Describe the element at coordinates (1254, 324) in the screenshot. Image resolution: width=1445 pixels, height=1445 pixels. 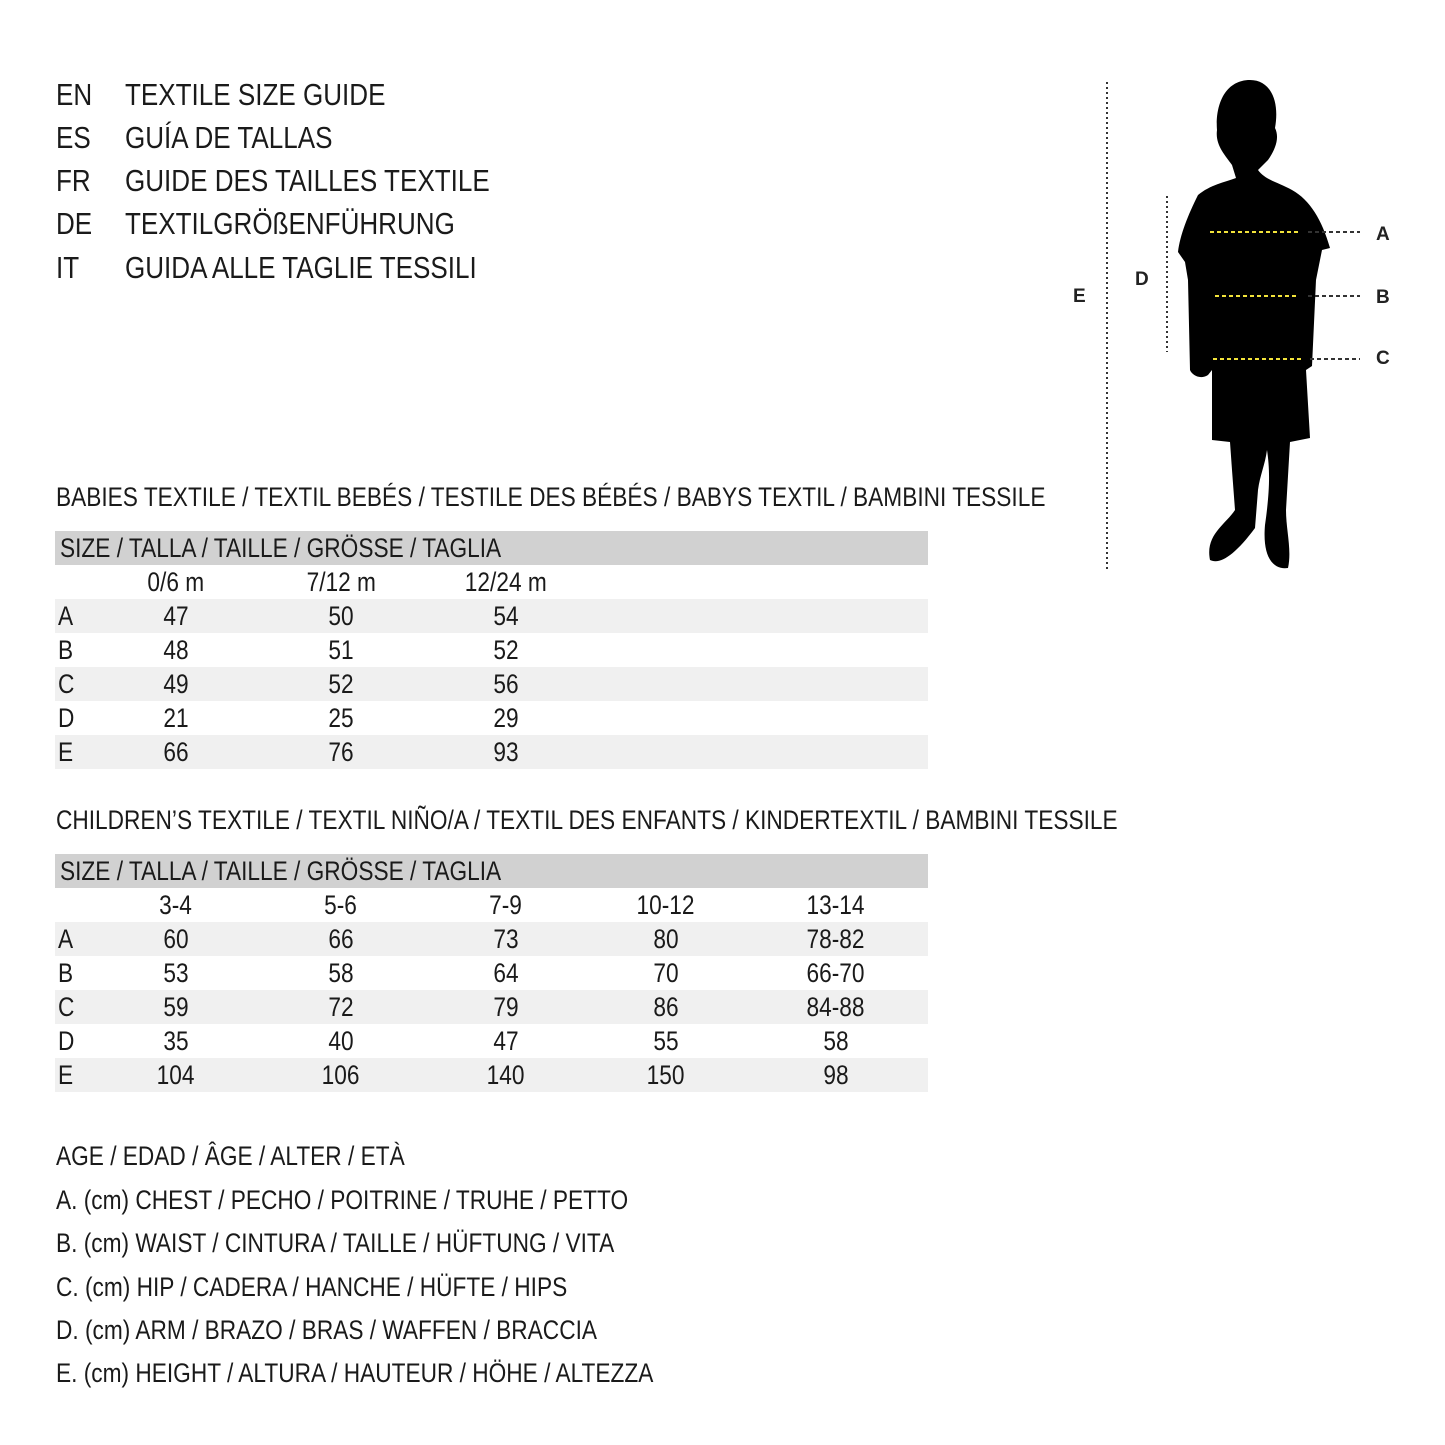
I see `child-silhouette` at that location.